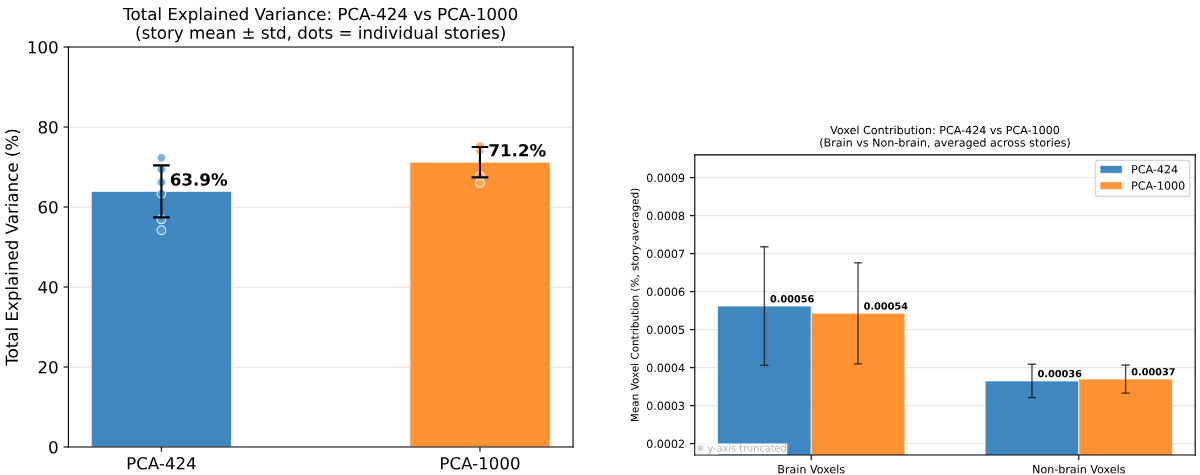 The height and width of the screenshot is (475, 1200). What do you see at coordinates (665, 254) in the screenshot?
I see `y-tick-label: 0.0007` at bounding box center [665, 254].